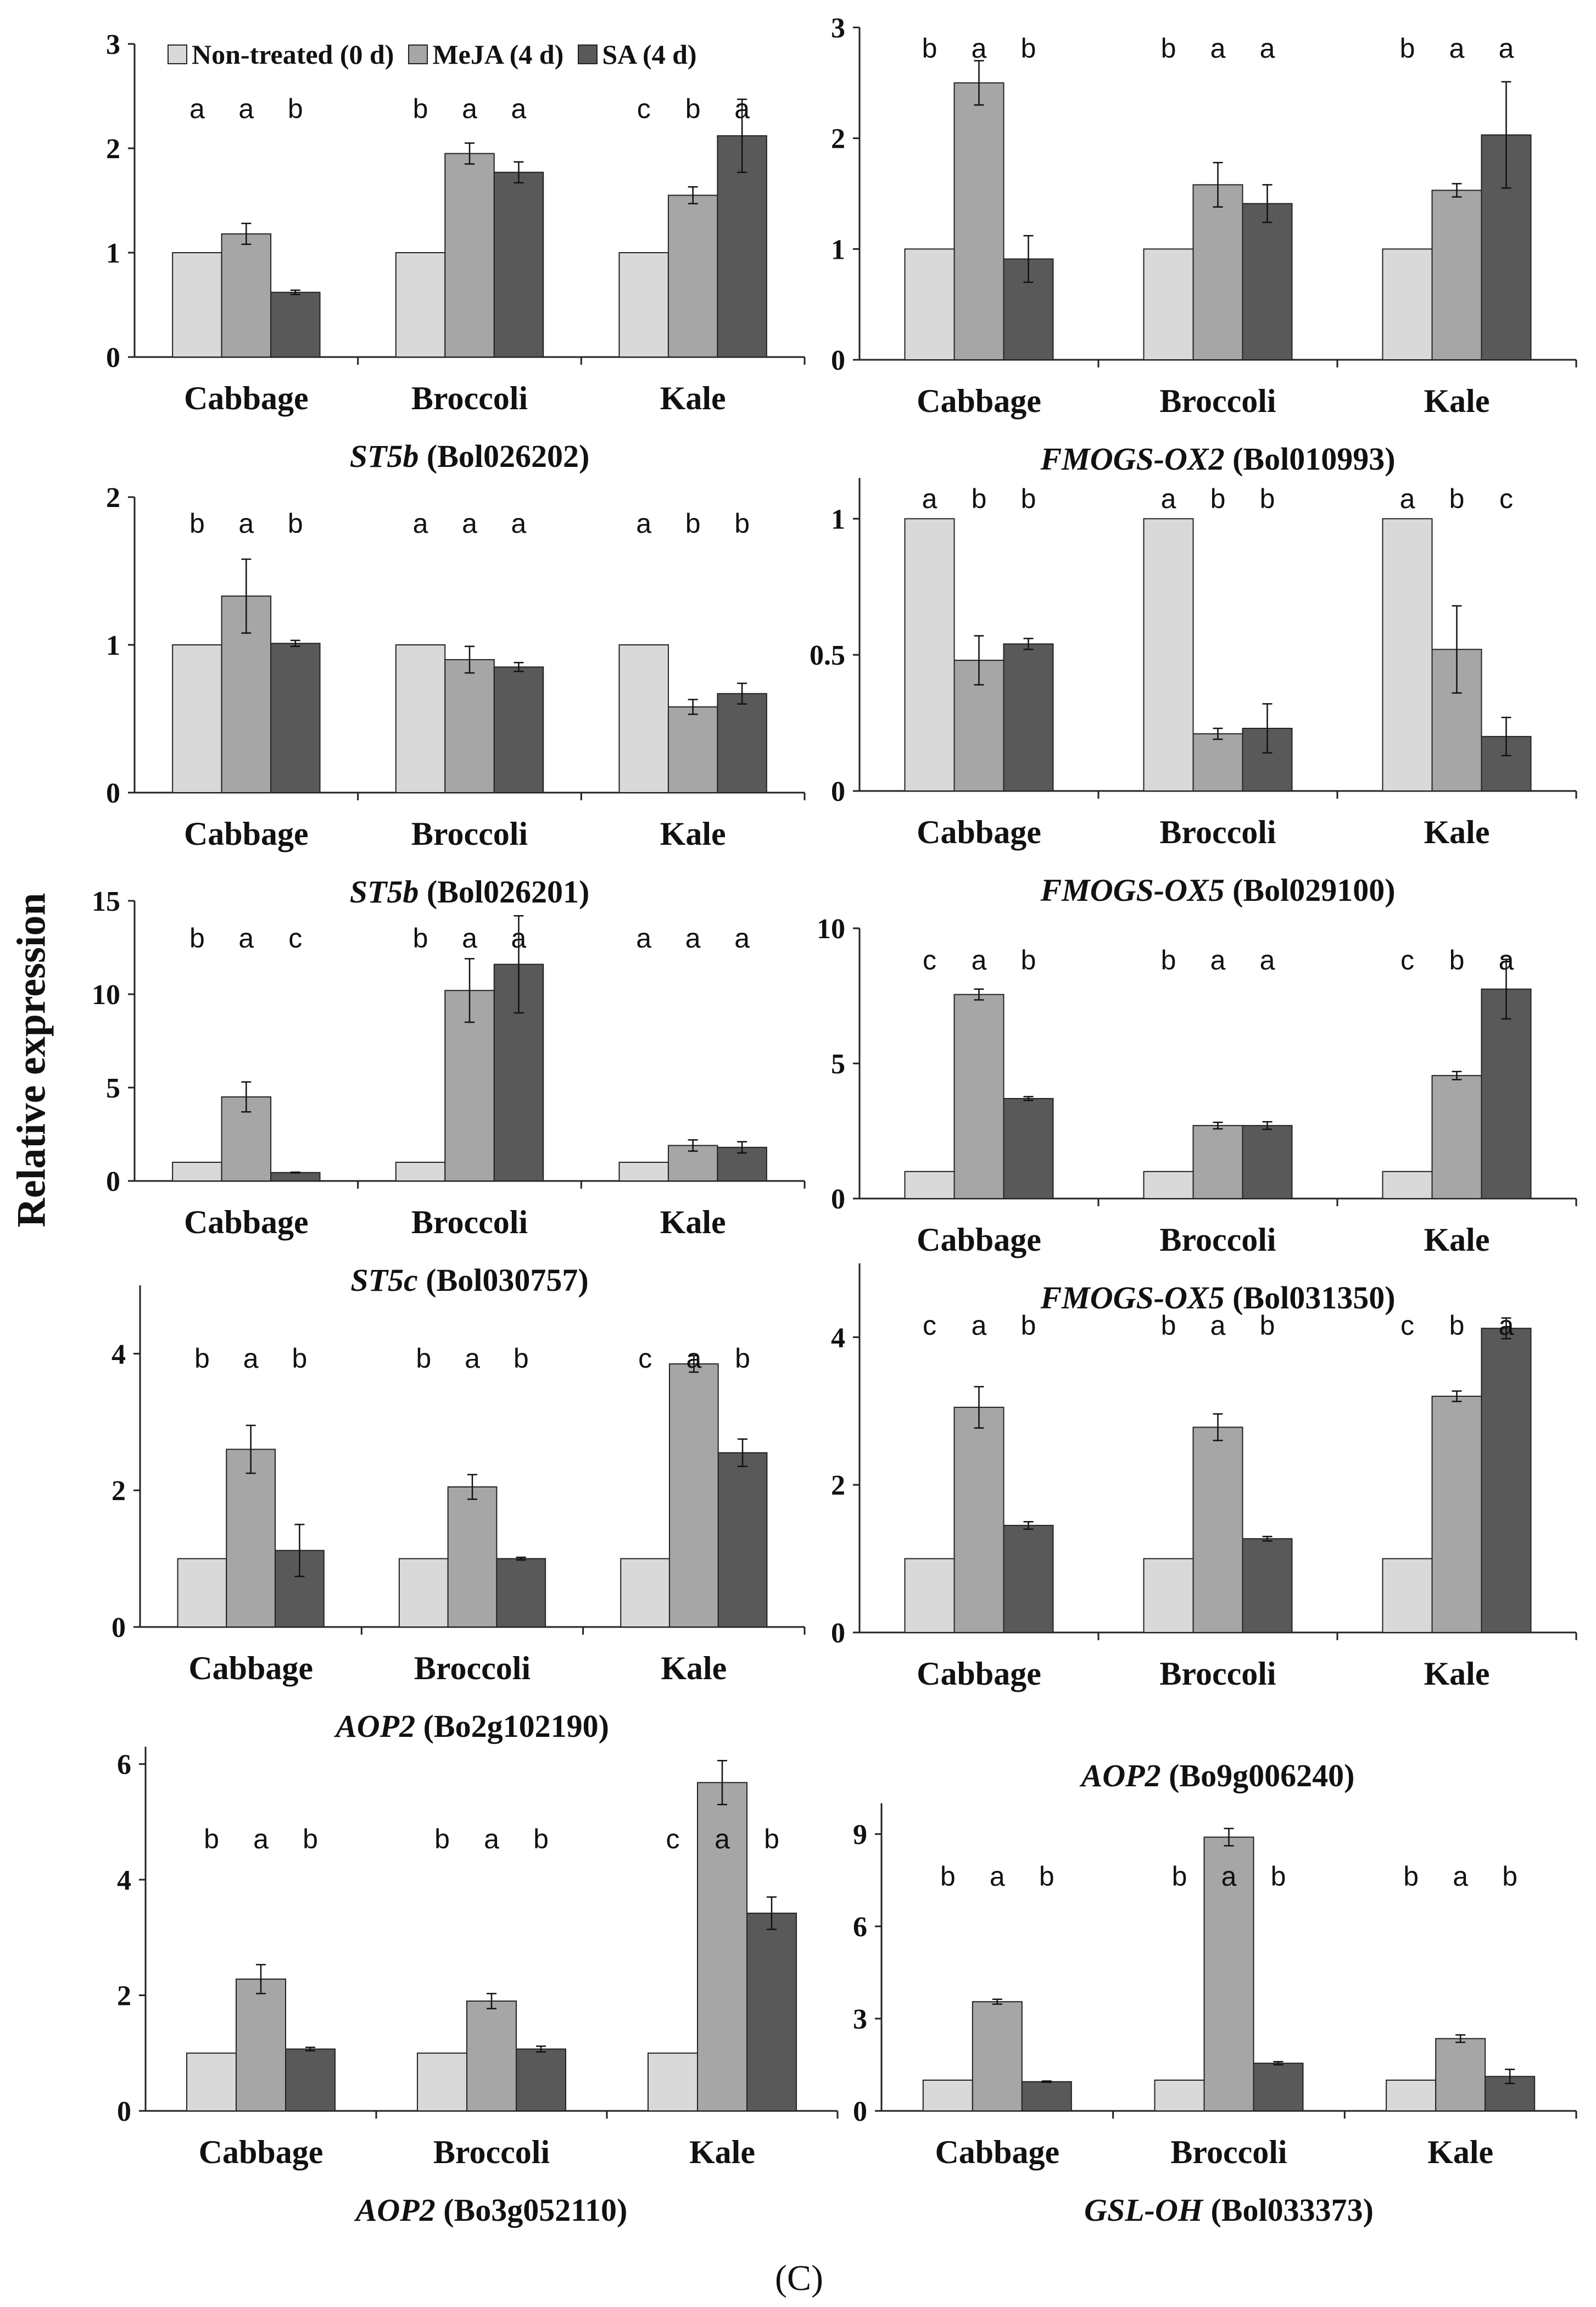  What do you see at coordinates (498, 54) in the screenshot?
I see `legend-label: MeJA (4 d)` at bounding box center [498, 54].